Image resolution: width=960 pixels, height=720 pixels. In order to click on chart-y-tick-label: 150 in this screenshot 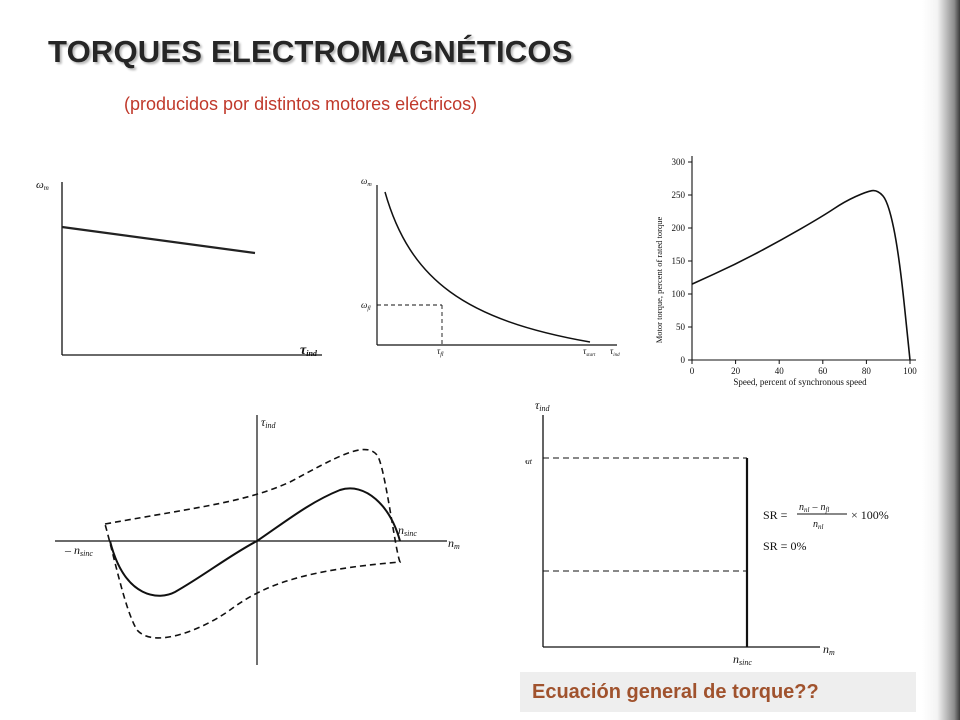, I will do `click(679, 261)`.